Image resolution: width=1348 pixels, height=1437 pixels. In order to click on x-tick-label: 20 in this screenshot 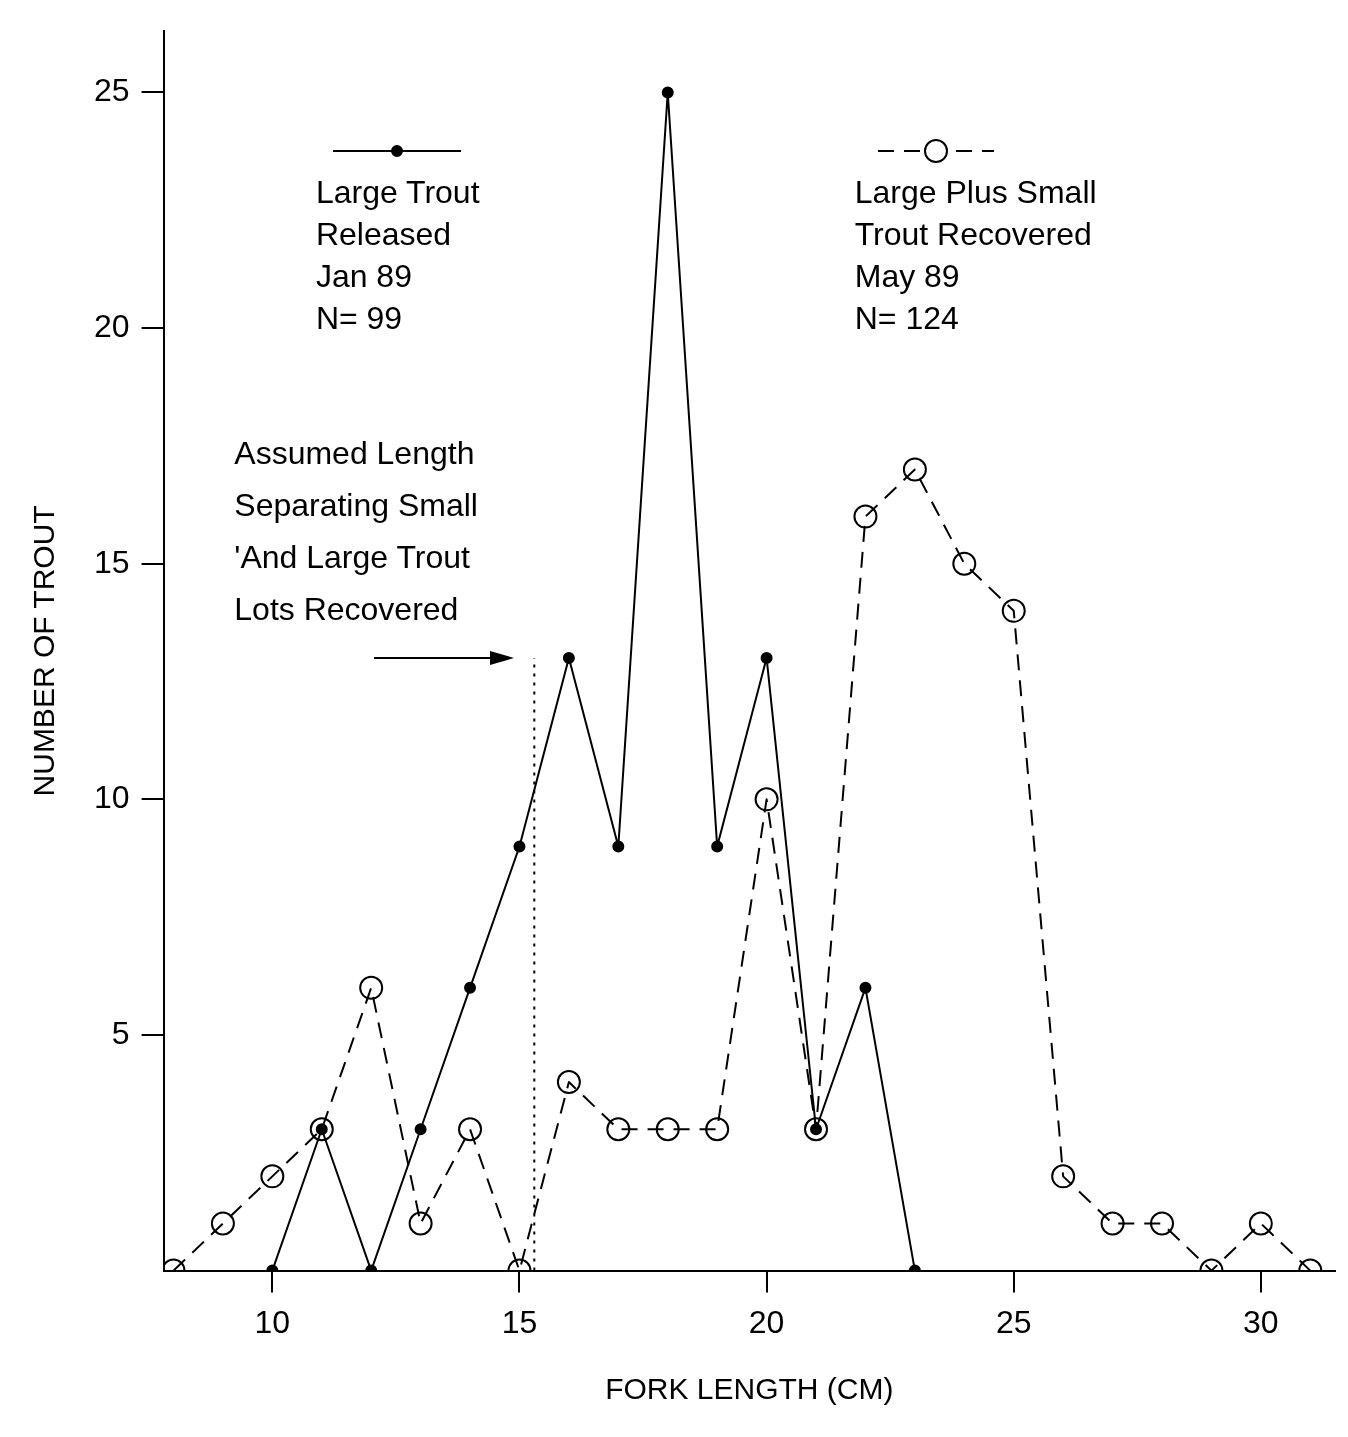, I will do `click(766, 1321)`.